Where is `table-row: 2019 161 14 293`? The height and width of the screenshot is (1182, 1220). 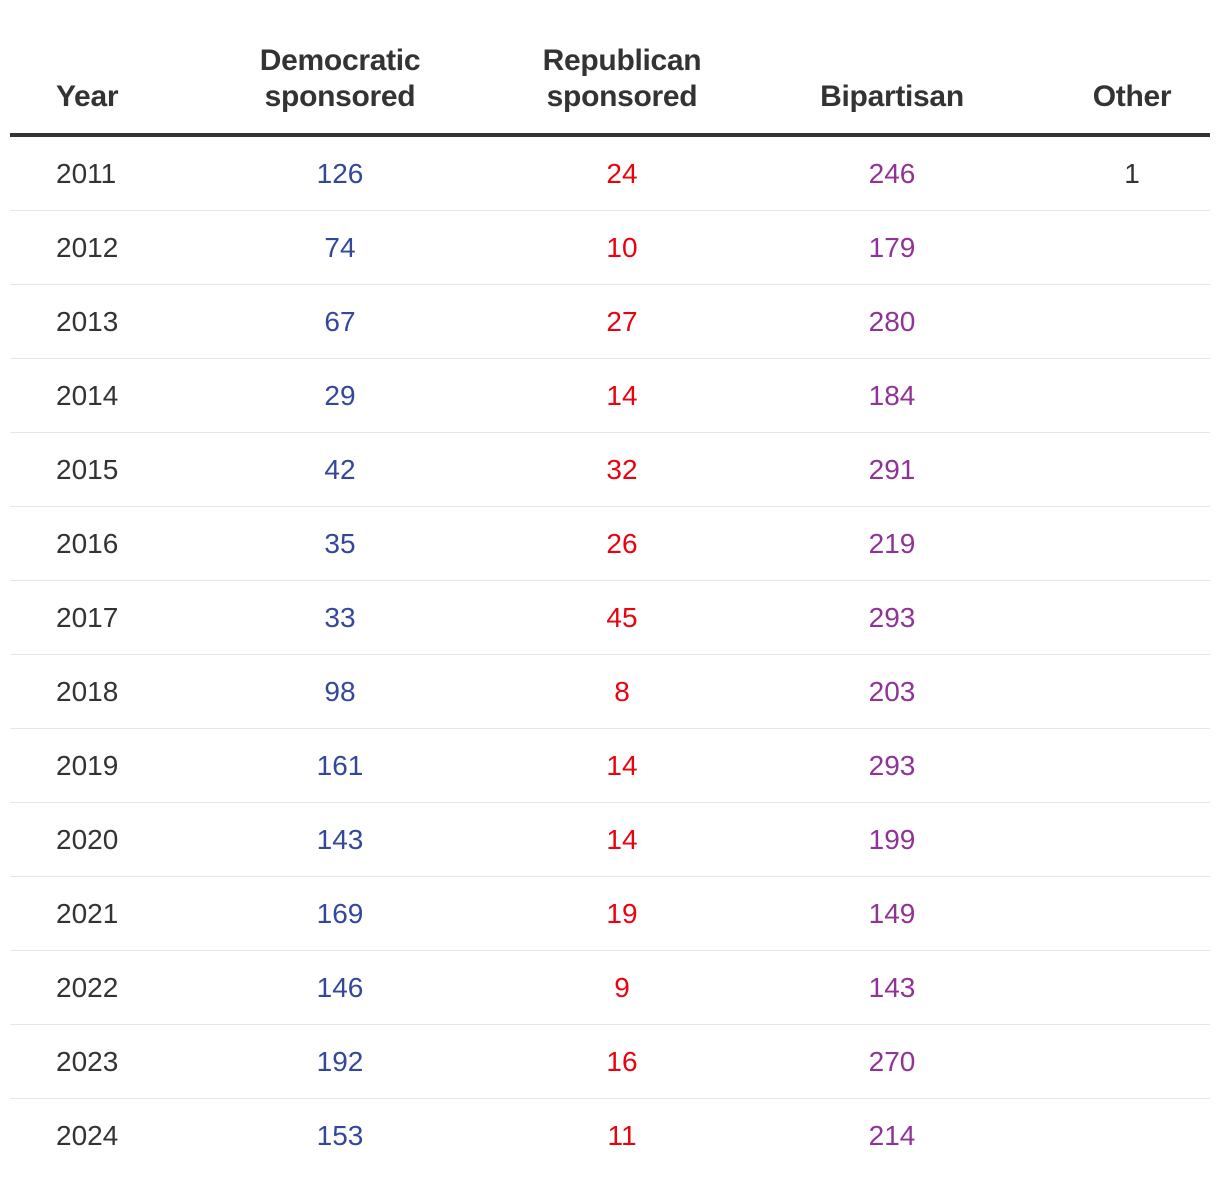 table-row: 2019 161 14 293 is located at coordinates (610, 766).